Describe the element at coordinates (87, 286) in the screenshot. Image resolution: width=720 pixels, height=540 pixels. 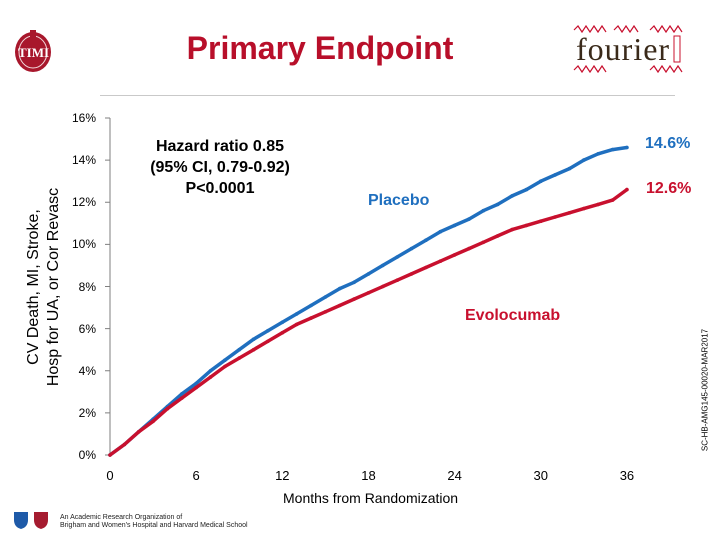
I see `y-tick-label: 8%` at that location.